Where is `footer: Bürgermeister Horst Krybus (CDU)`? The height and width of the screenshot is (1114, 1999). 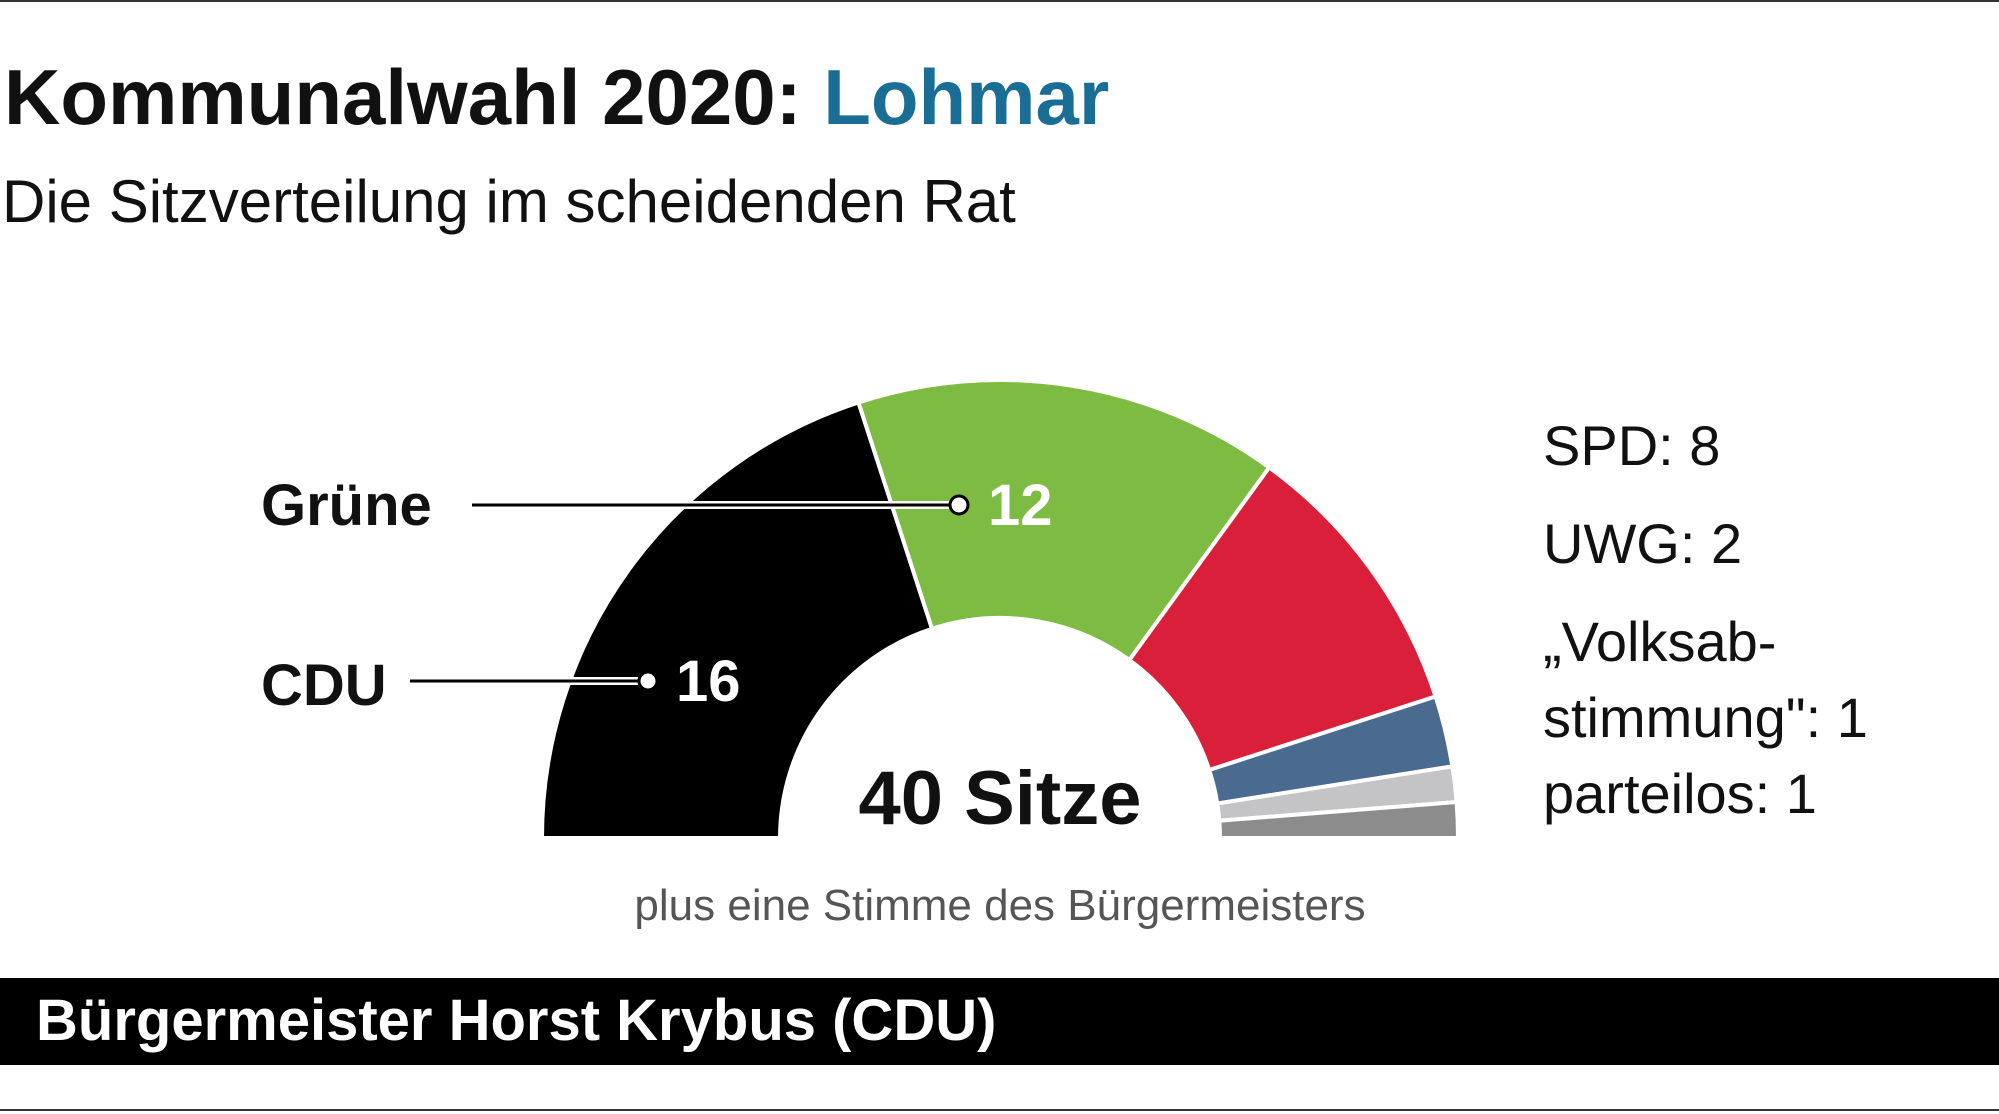
footer: Bürgermeister Horst Krybus (CDU) is located at coordinates (516, 1020).